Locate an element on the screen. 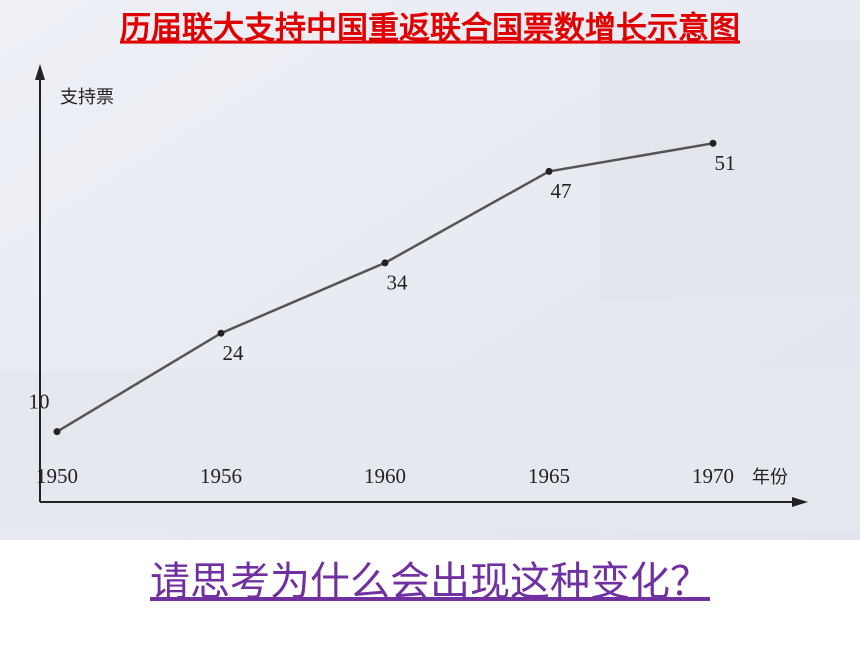 The width and height of the screenshot is (860, 645). x-tick-label: 1960 is located at coordinates (385, 476).